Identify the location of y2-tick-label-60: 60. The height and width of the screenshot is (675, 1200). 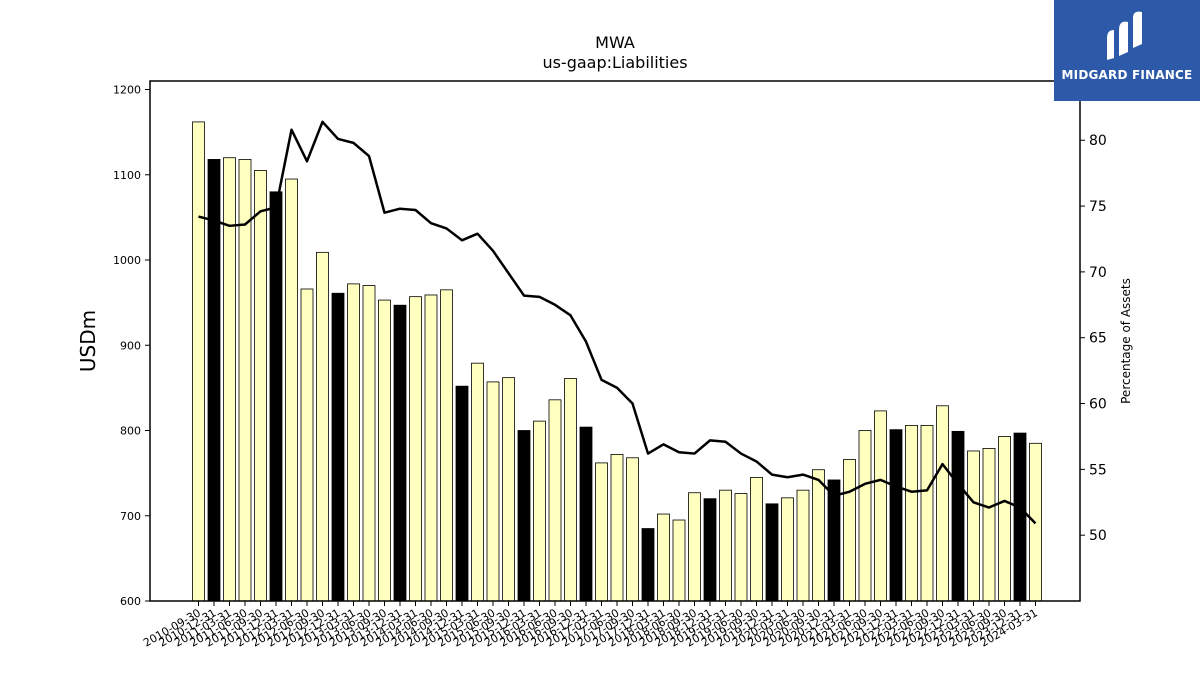
(1098, 405).